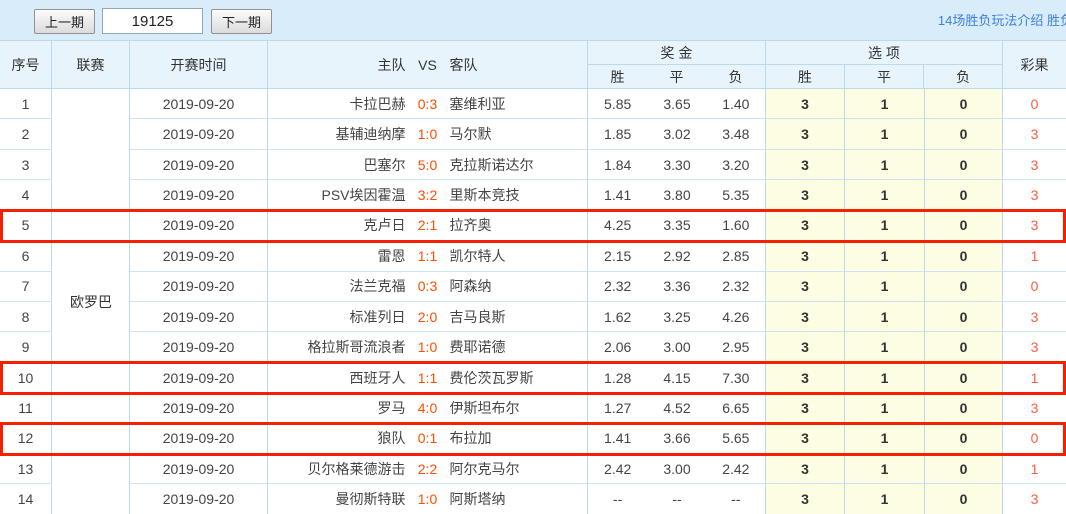 The height and width of the screenshot is (514, 1066). I want to click on match-score: 1:0, so click(427, 134).